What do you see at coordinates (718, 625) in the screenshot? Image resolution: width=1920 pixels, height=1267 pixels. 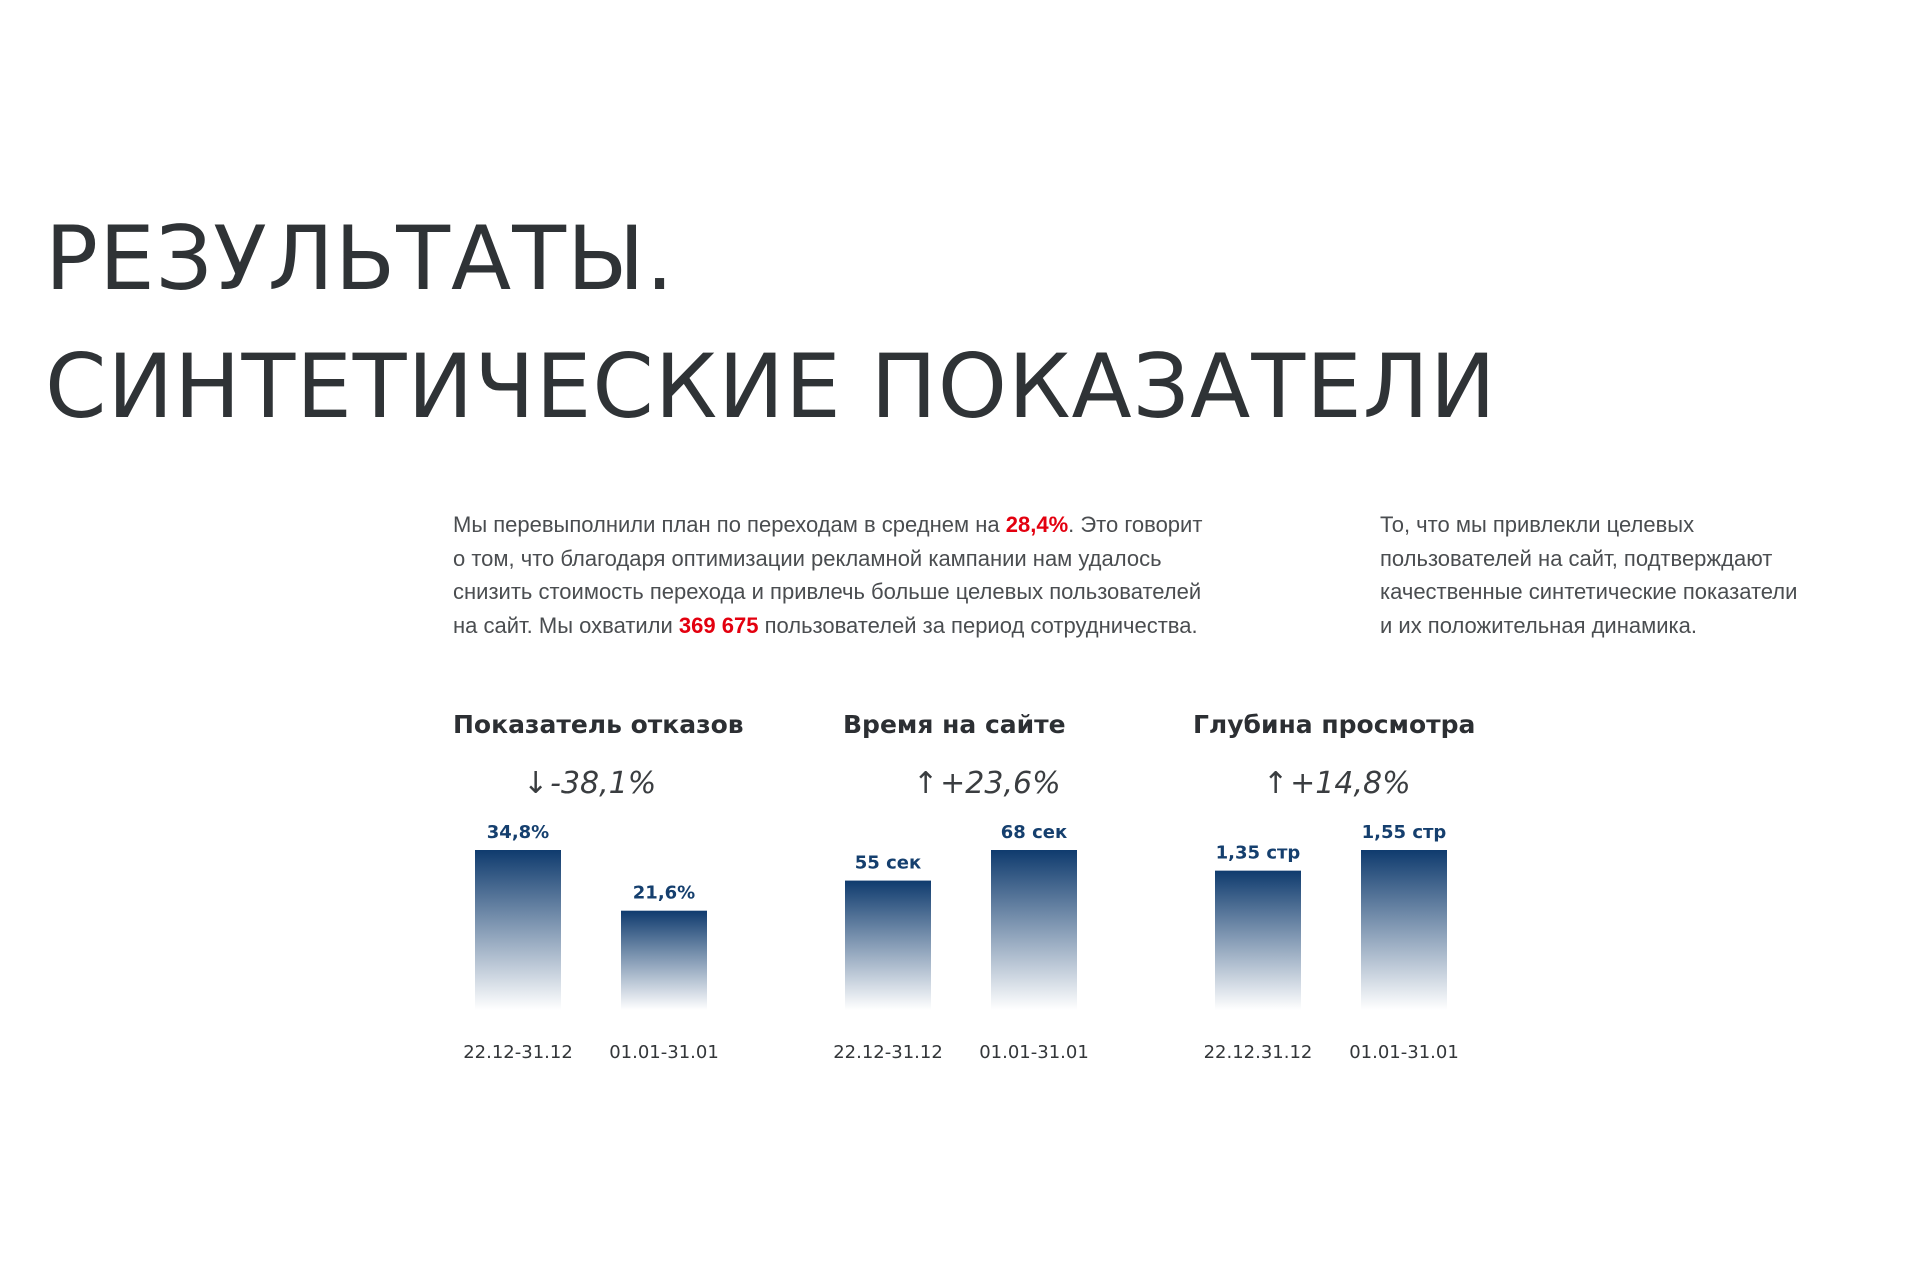 I see `reach-users-value: 369 675` at bounding box center [718, 625].